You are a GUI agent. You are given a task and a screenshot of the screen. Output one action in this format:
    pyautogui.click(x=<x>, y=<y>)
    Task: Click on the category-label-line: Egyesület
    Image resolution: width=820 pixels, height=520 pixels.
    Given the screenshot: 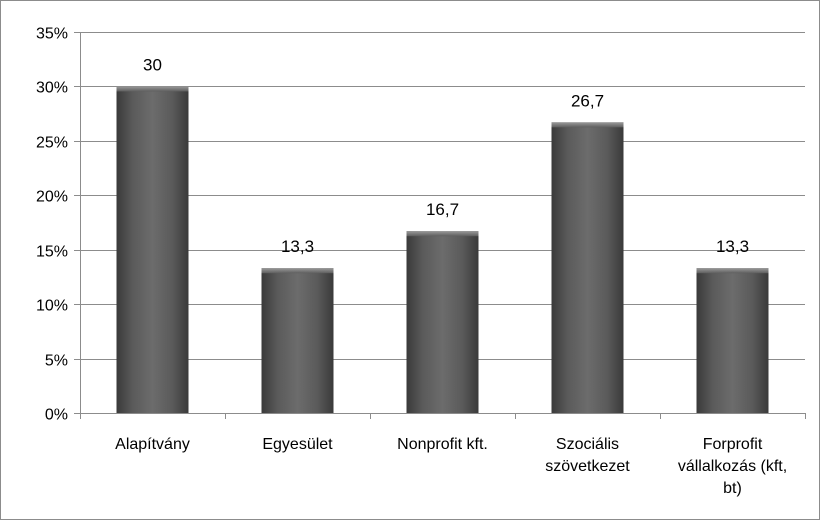 What is the action you would take?
    pyautogui.click(x=297, y=444)
    